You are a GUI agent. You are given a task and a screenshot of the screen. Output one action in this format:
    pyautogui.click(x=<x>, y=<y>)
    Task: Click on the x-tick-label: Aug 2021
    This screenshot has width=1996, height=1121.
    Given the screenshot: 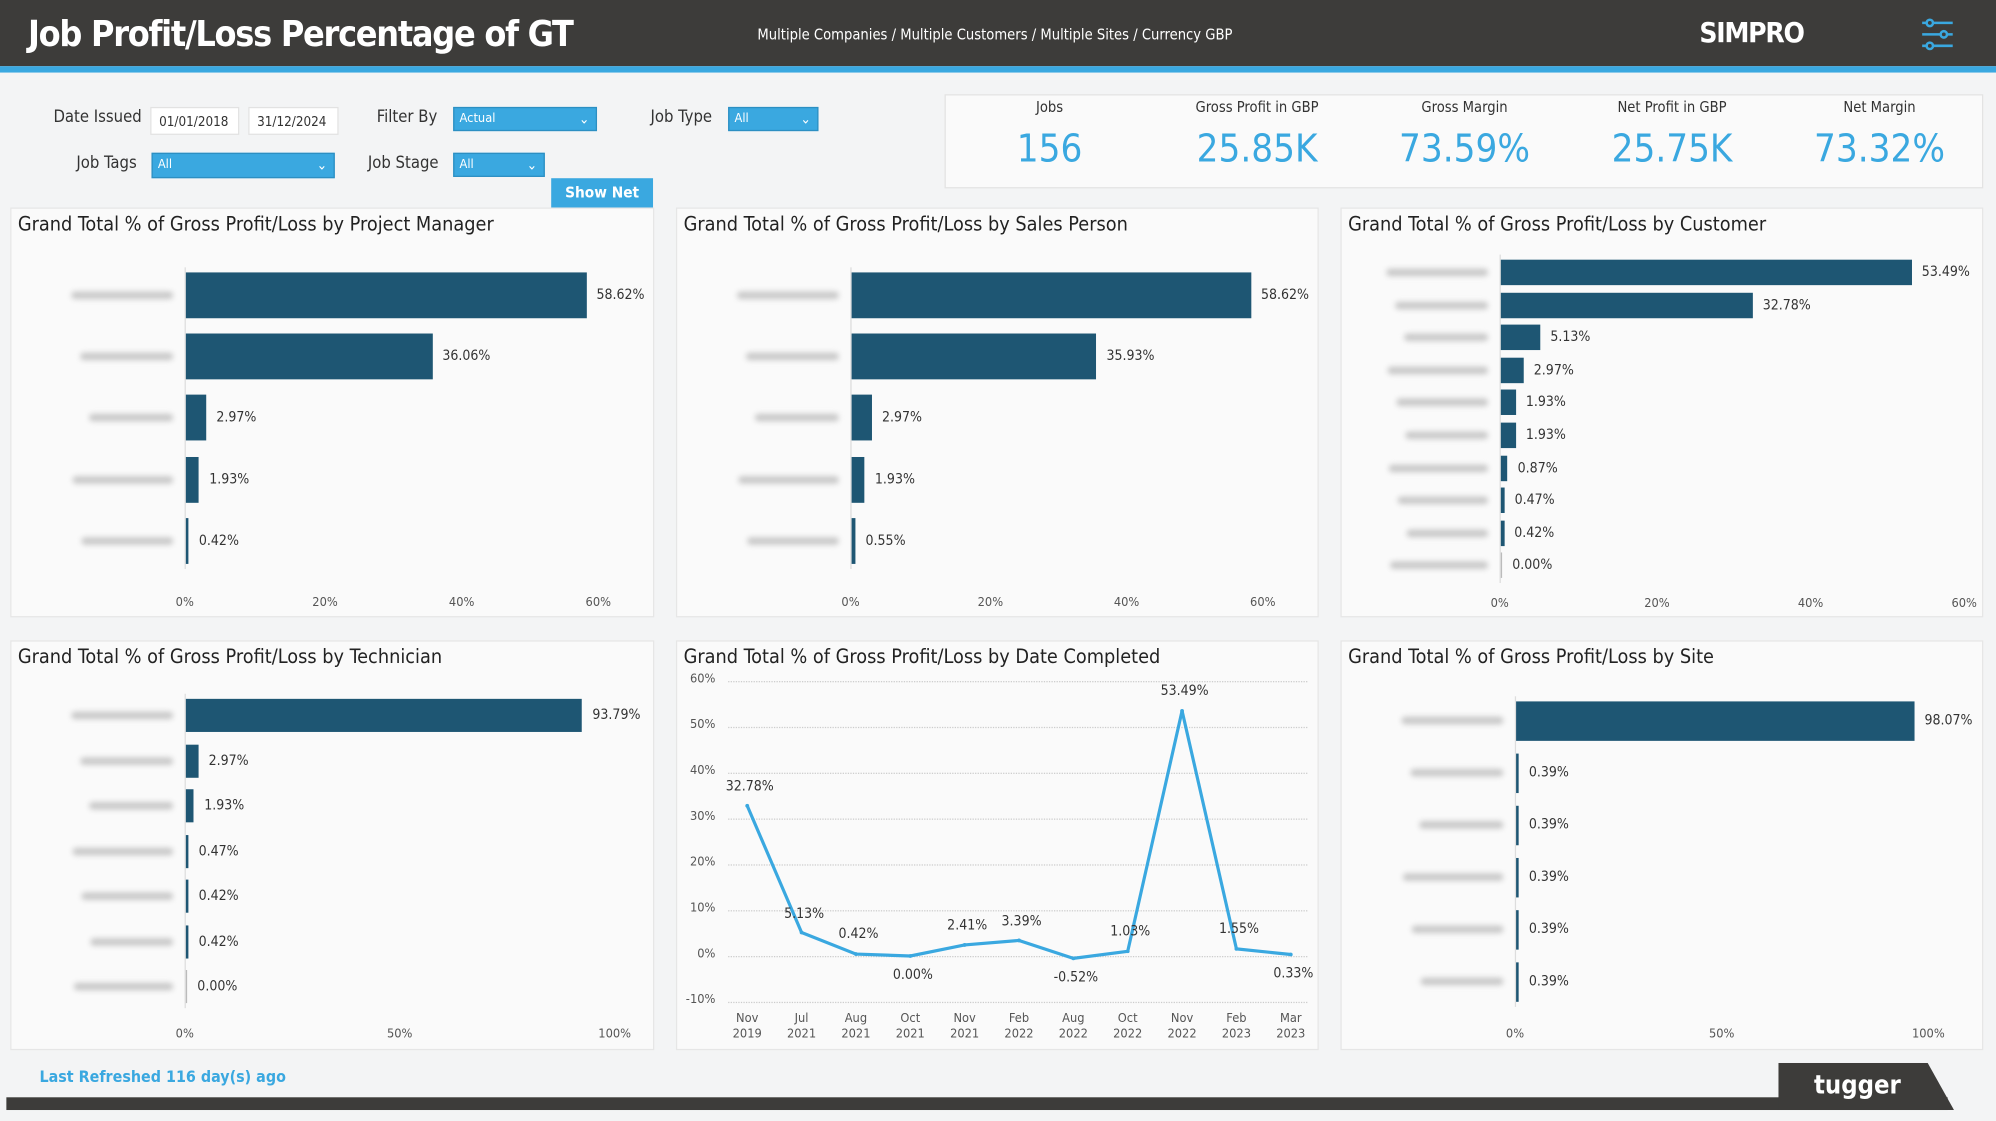 What is the action you would take?
    pyautogui.click(x=856, y=1027)
    